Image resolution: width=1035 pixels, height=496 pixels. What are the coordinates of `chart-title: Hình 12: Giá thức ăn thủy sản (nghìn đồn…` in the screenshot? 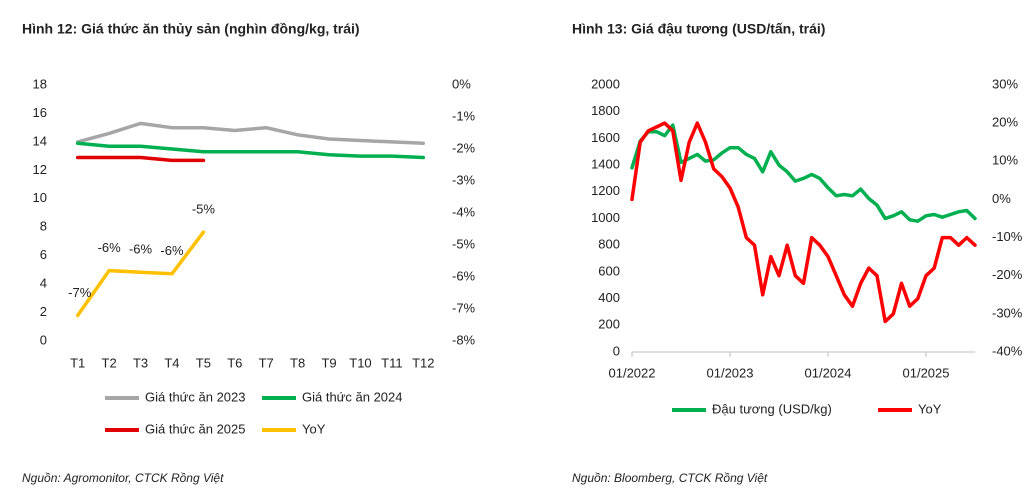 It's located at (191, 29).